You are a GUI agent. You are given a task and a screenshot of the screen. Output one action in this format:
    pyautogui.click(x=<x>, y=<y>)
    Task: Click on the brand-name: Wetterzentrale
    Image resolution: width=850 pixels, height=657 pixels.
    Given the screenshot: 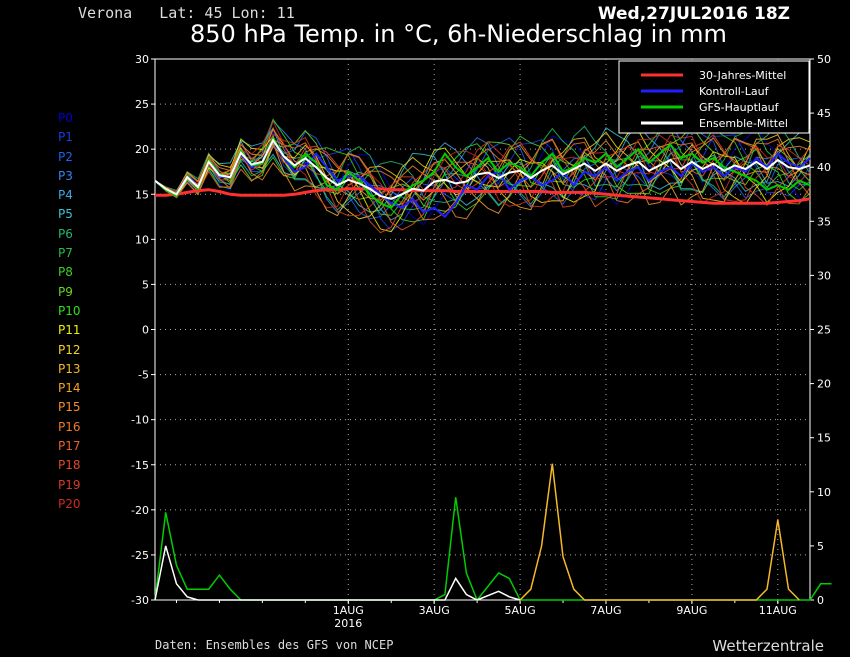 What is the action you would take?
    pyautogui.click(x=768, y=646)
    